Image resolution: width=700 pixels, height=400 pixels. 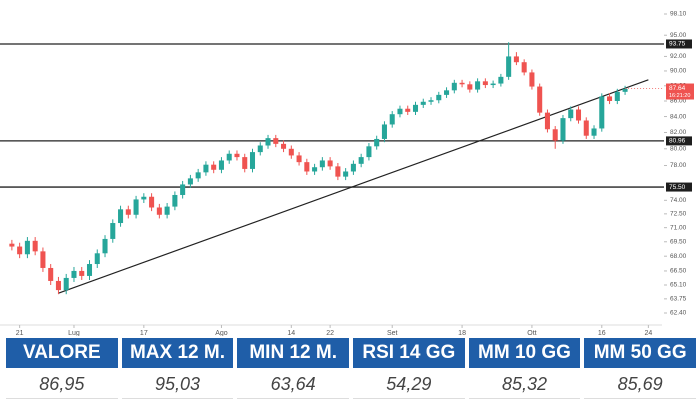 I want to click on x-tick-label: 18, so click(x=462, y=333).